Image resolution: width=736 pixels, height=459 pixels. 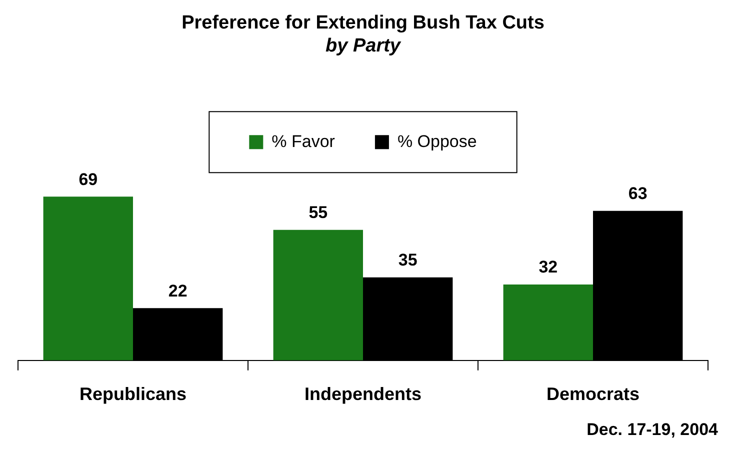 I want to click on data-label: 22, so click(x=178, y=290).